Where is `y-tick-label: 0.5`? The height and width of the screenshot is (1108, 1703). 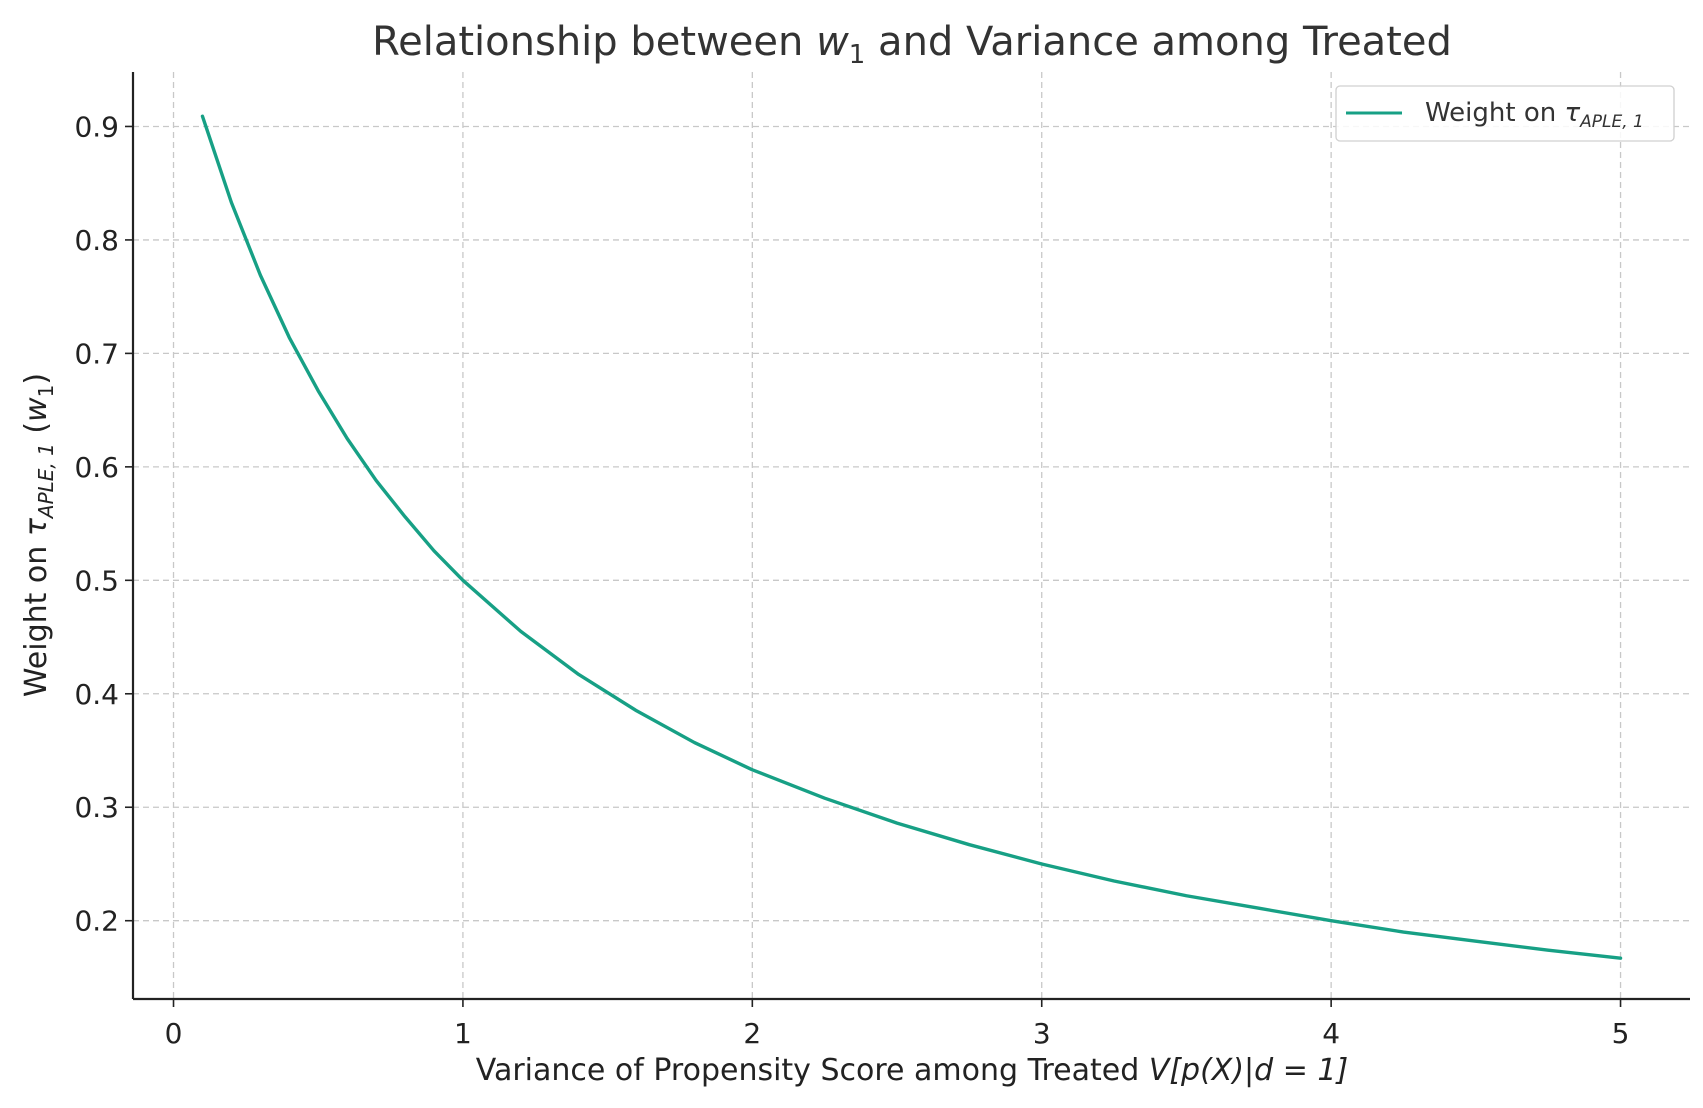 y-tick-label: 0.5 is located at coordinates (96, 580).